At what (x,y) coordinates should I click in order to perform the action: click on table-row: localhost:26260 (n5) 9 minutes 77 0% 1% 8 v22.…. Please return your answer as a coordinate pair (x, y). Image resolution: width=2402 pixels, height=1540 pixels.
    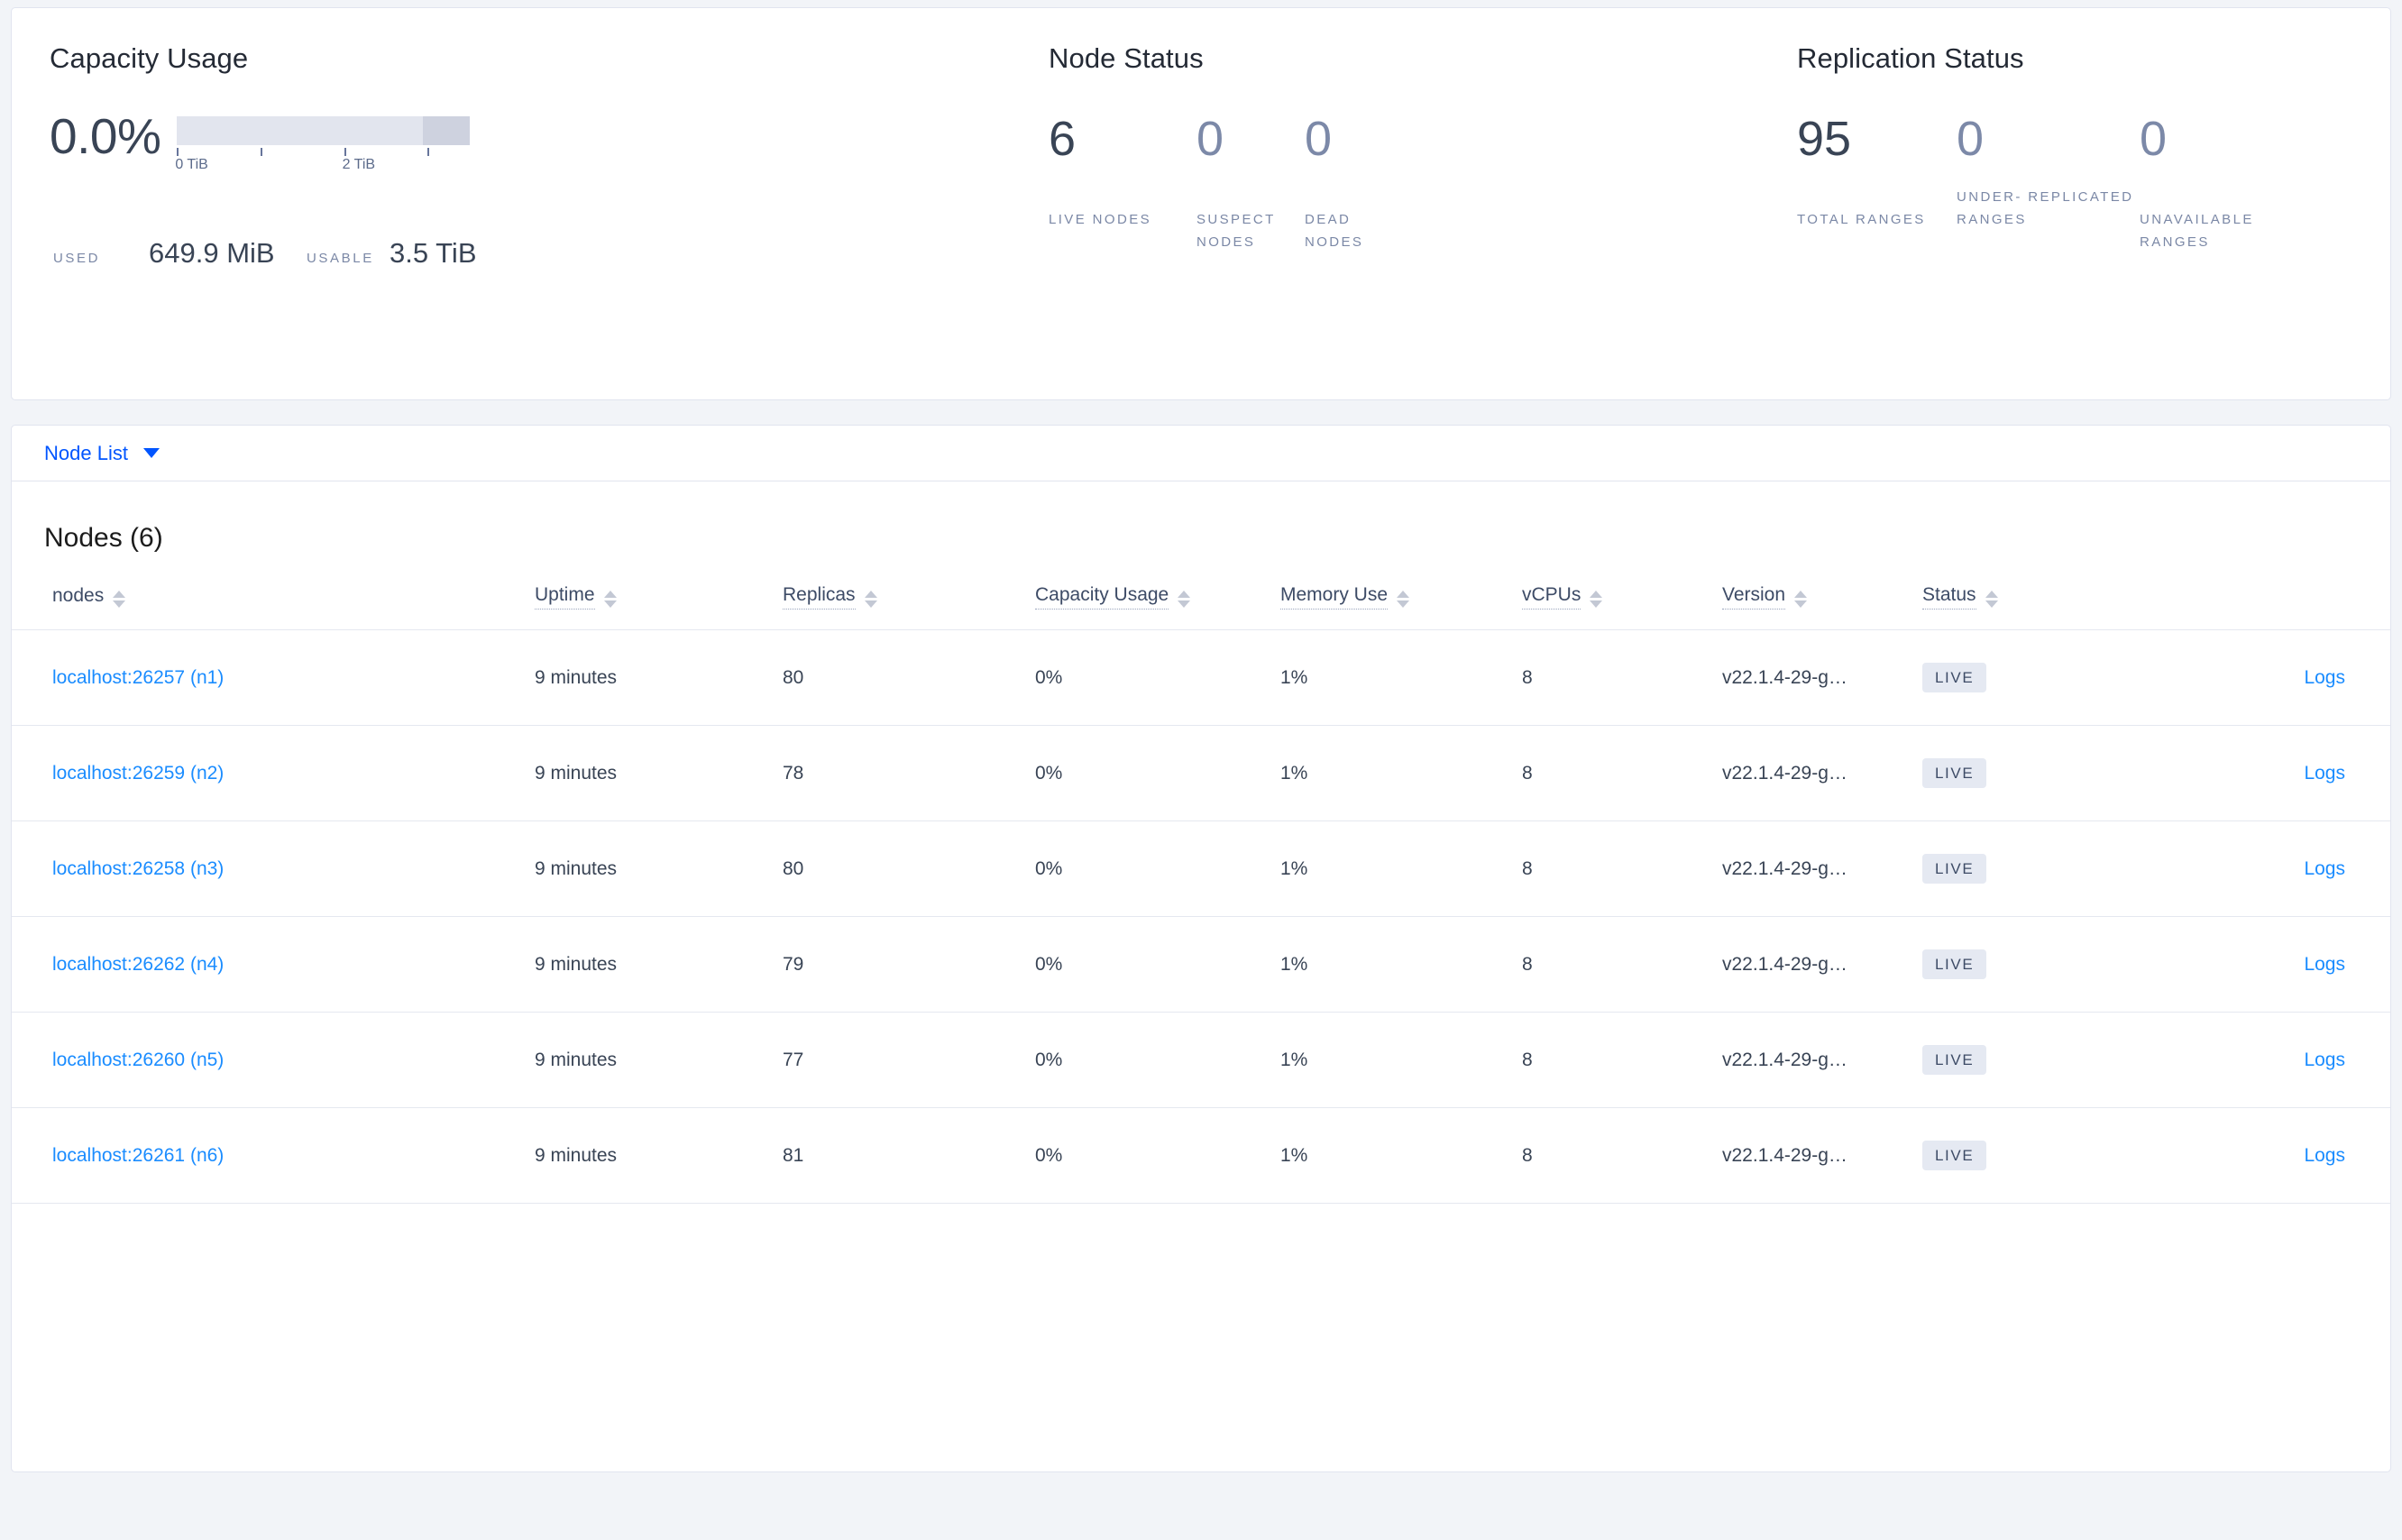
    Looking at the image, I should click on (1201, 1060).